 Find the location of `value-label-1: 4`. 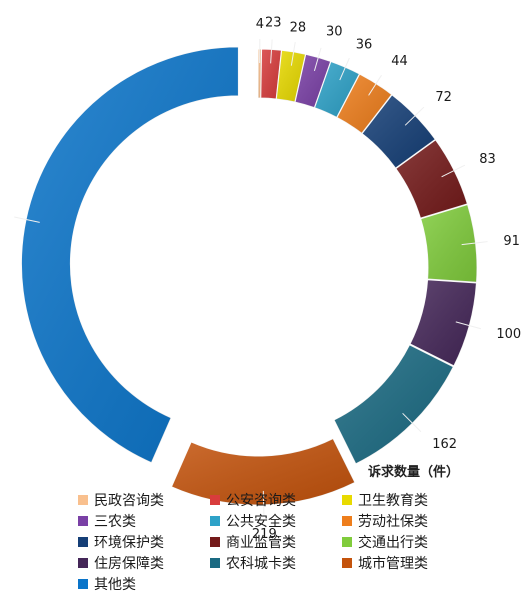

value-label-1: 4 is located at coordinates (260, 24).